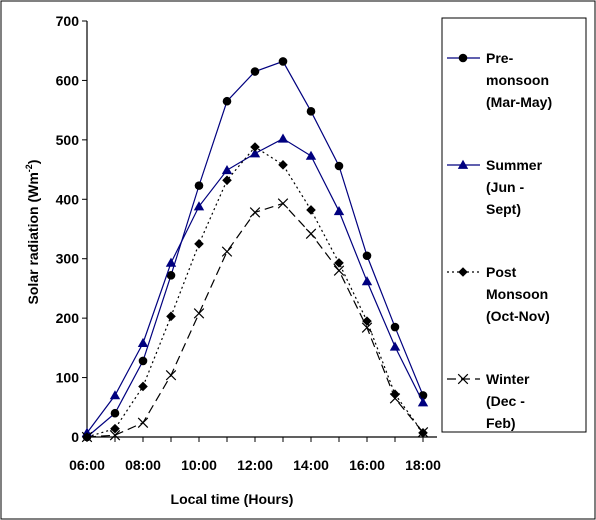 The width and height of the screenshot is (596, 520). What do you see at coordinates (463, 58) in the screenshot?
I see `legend-swatch-marker-premonsoon` at bounding box center [463, 58].